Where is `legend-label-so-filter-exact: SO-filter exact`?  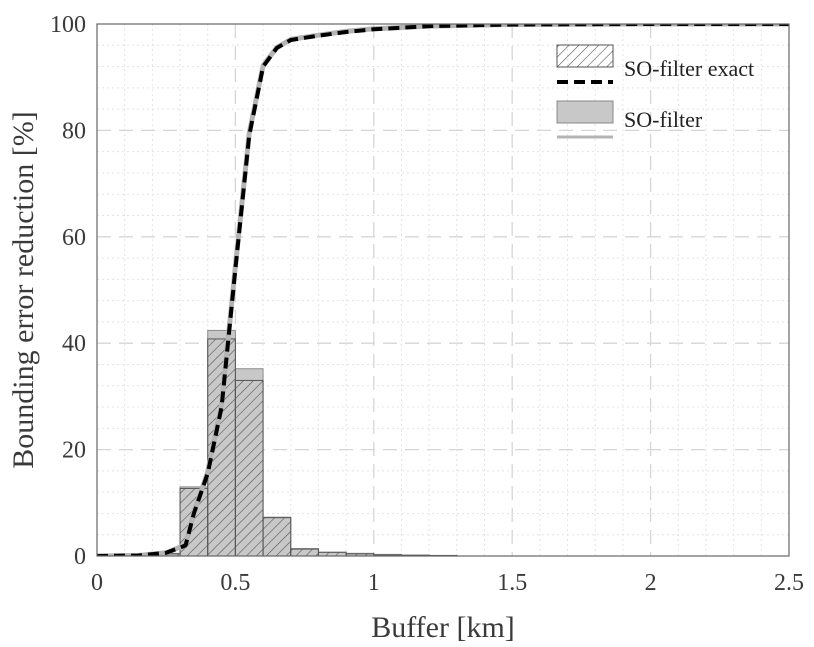
legend-label-so-filter-exact: SO-filter exact is located at coordinates (689, 68).